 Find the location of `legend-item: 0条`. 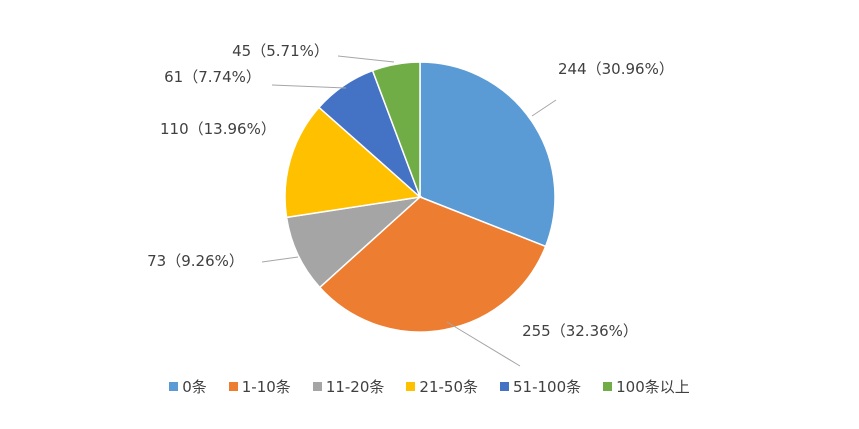

legend-item: 0条 is located at coordinates (188, 386).